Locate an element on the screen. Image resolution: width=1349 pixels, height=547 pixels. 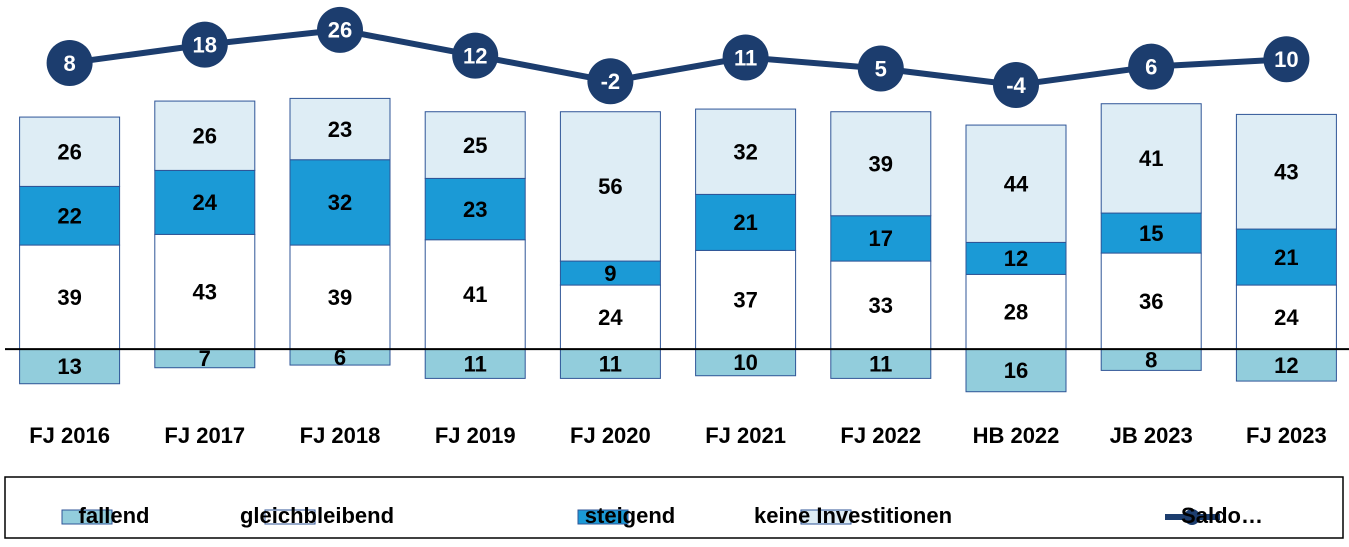
x-tick-label: HB 2022 is located at coordinates (1016, 435).